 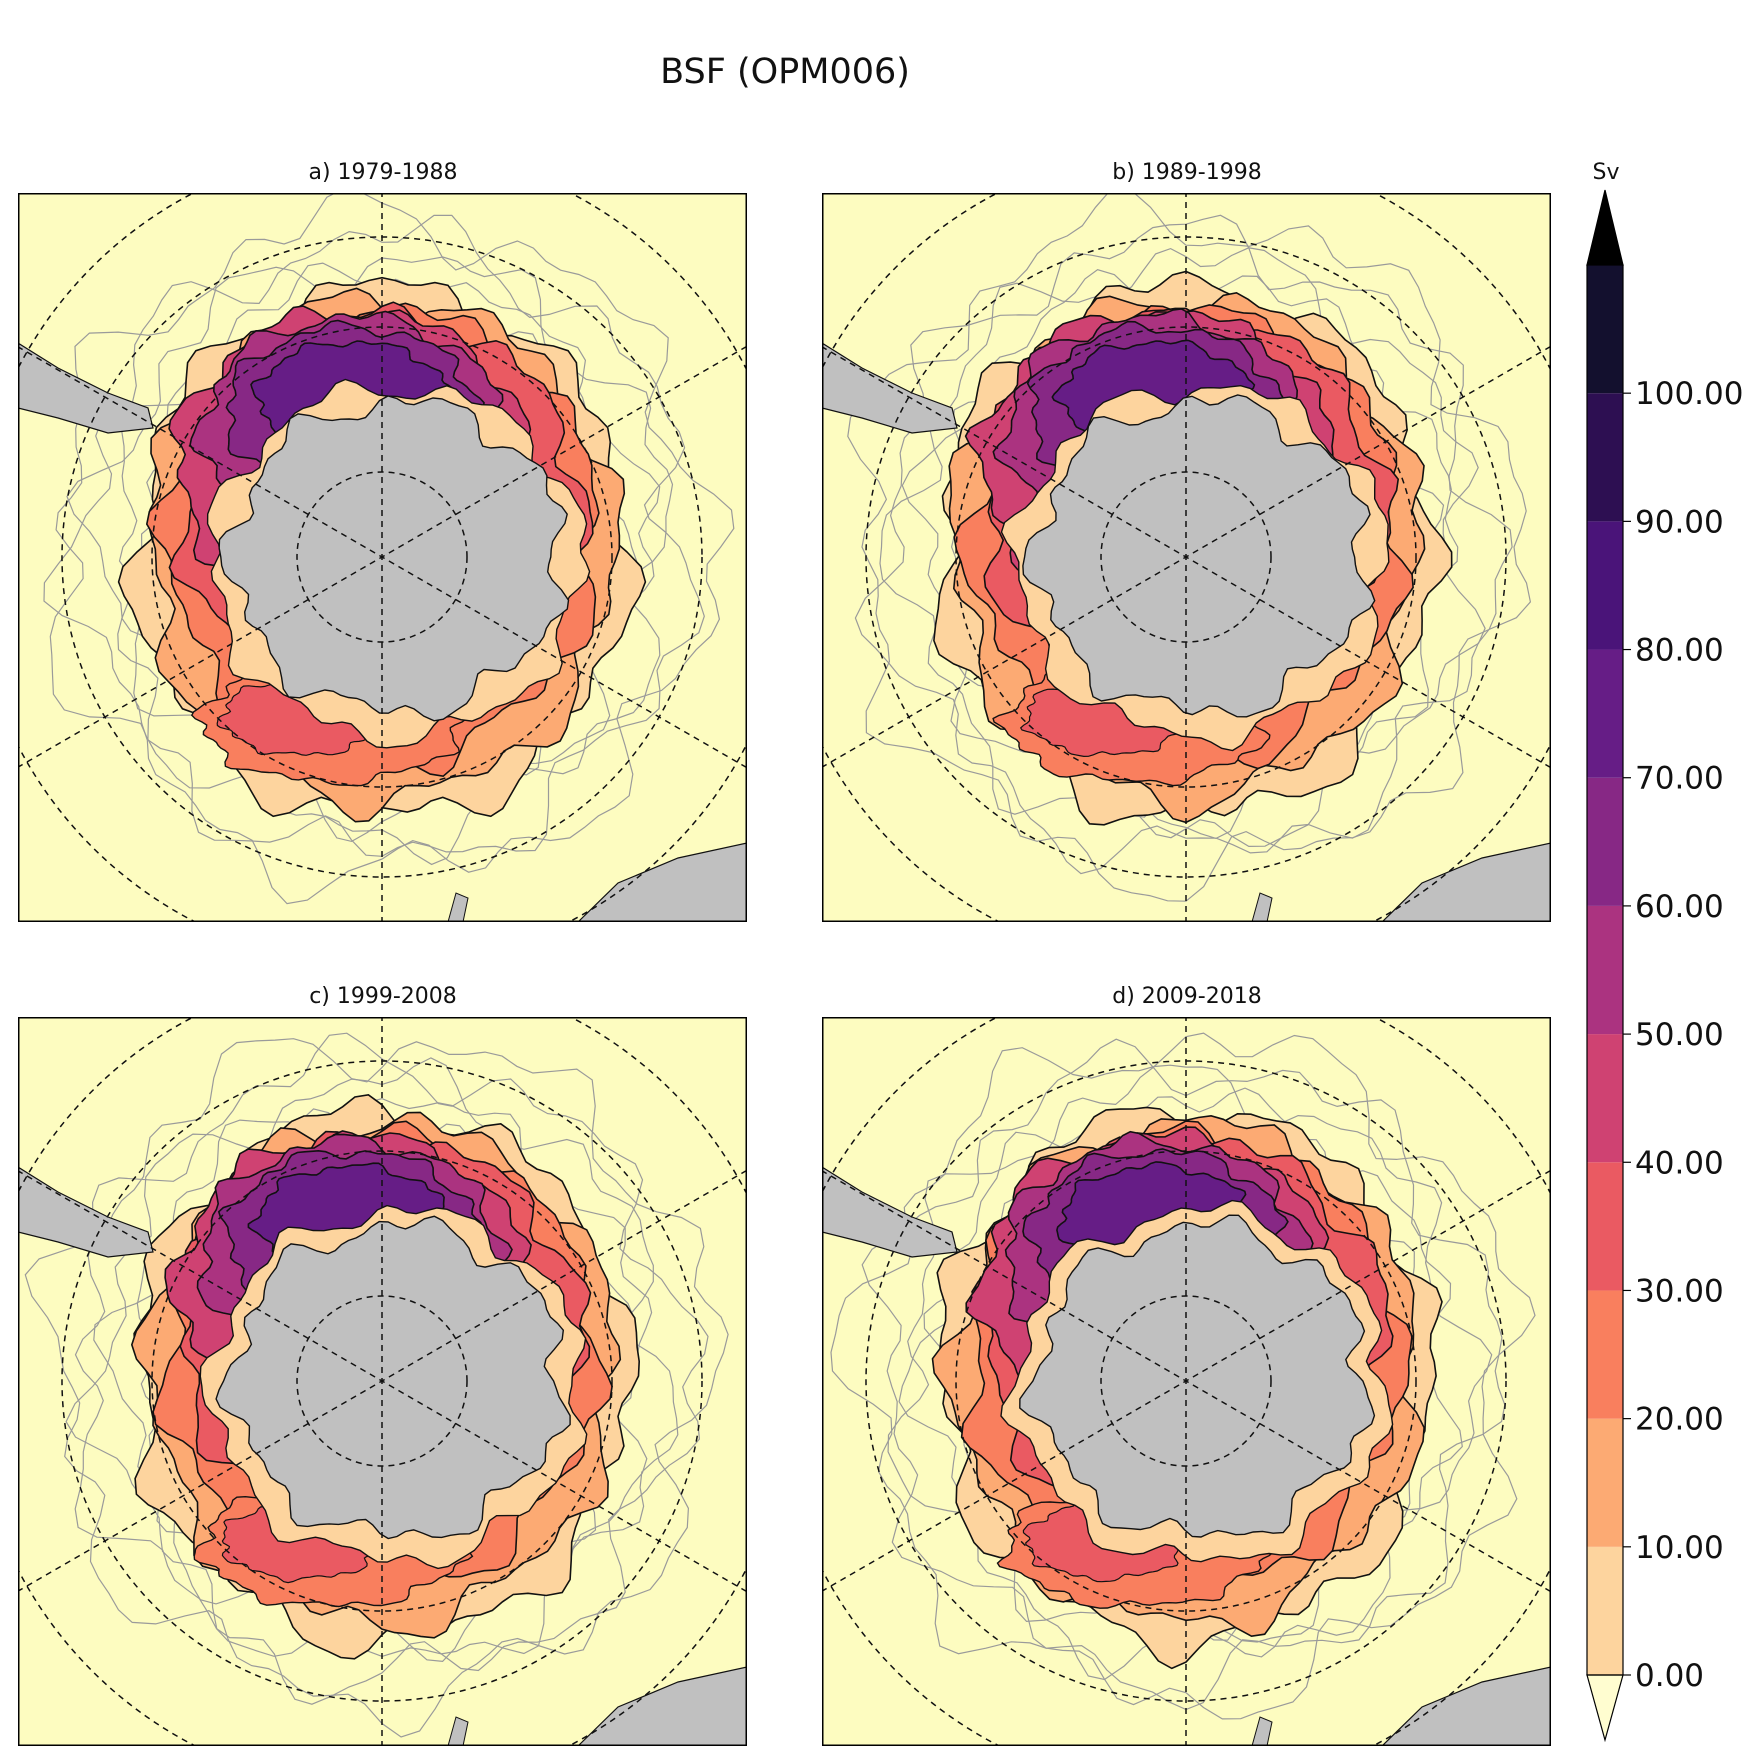 I want to click on colorbar-tick-label: 60.00, so click(x=1679, y=907).